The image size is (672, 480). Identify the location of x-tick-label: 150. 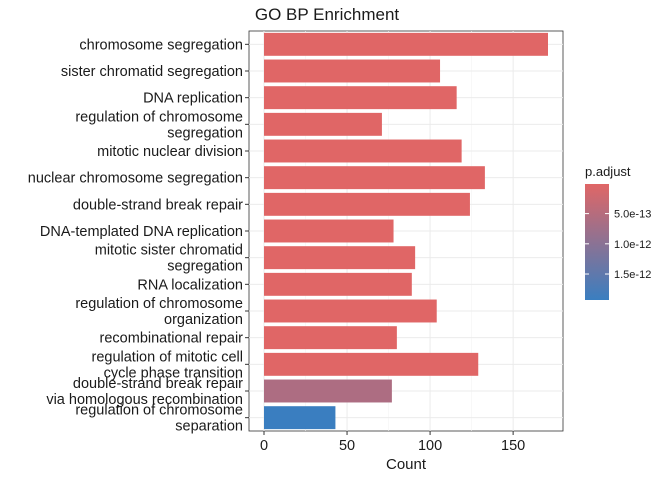
(513, 446).